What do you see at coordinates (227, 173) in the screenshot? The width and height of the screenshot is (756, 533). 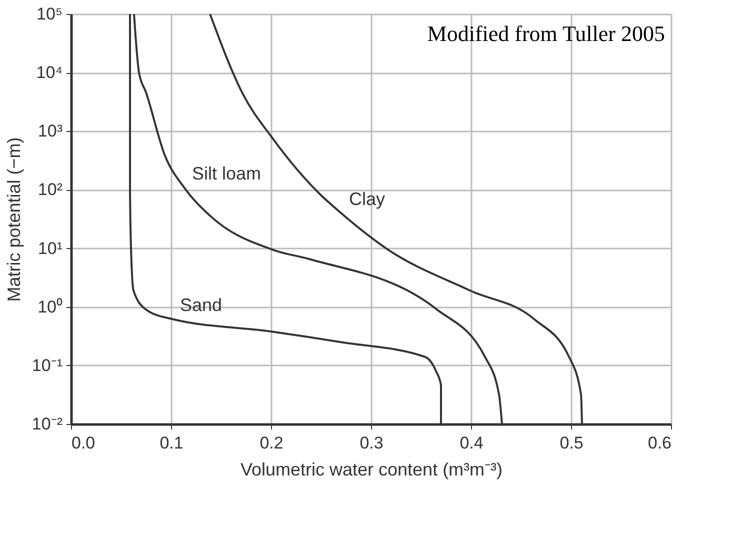 I see `annotation: Silt loam` at bounding box center [227, 173].